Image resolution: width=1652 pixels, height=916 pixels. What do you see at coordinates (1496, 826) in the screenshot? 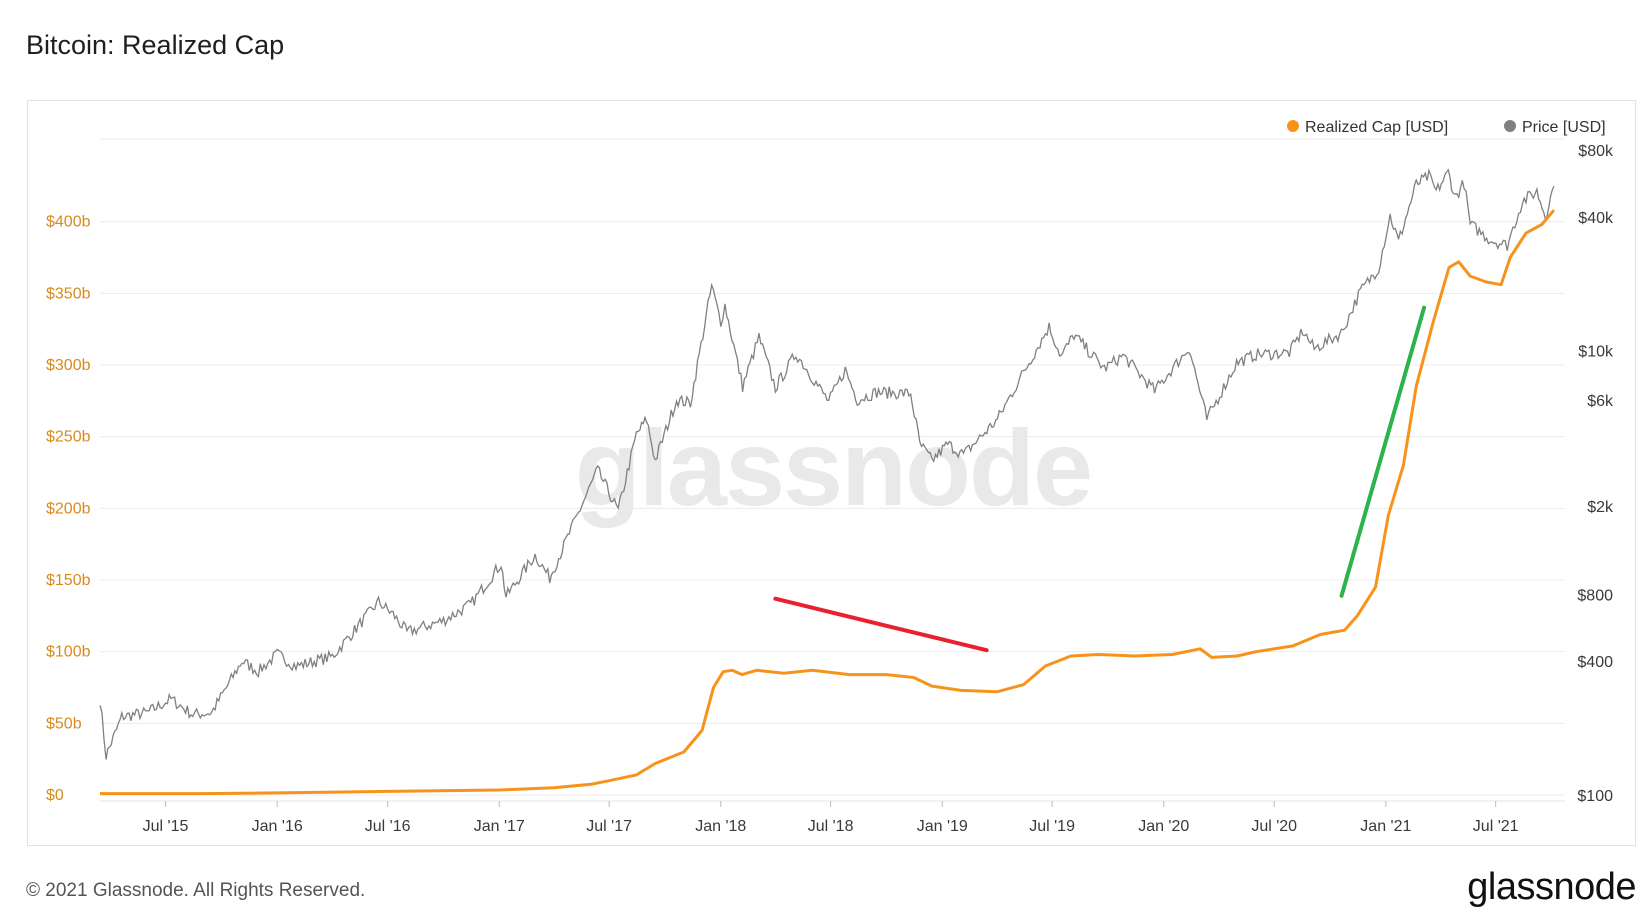
I see `x-tick-label: Jul '21` at bounding box center [1496, 826].